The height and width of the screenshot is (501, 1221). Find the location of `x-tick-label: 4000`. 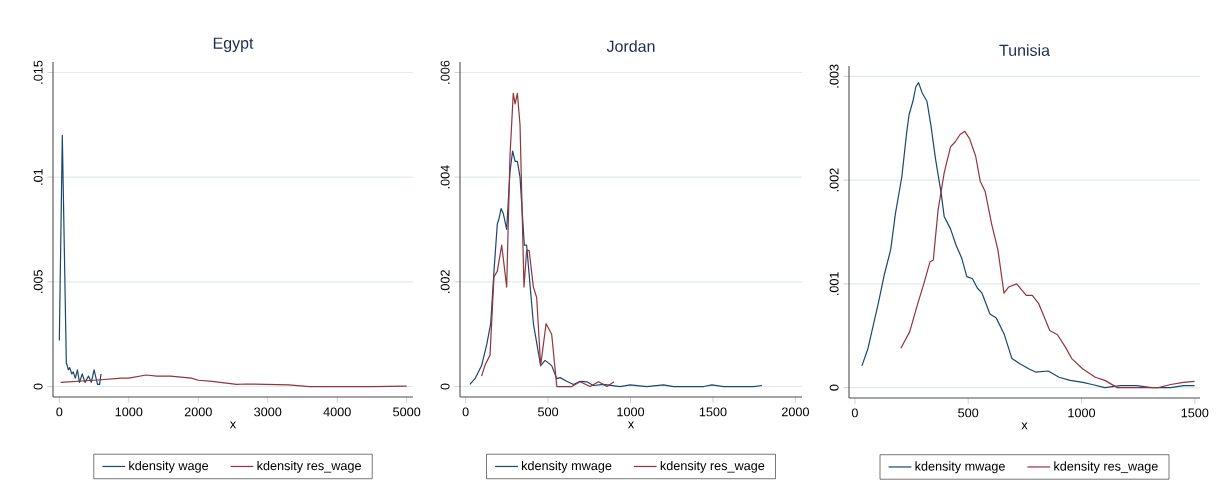

x-tick-label: 4000 is located at coordinates (337, 412).